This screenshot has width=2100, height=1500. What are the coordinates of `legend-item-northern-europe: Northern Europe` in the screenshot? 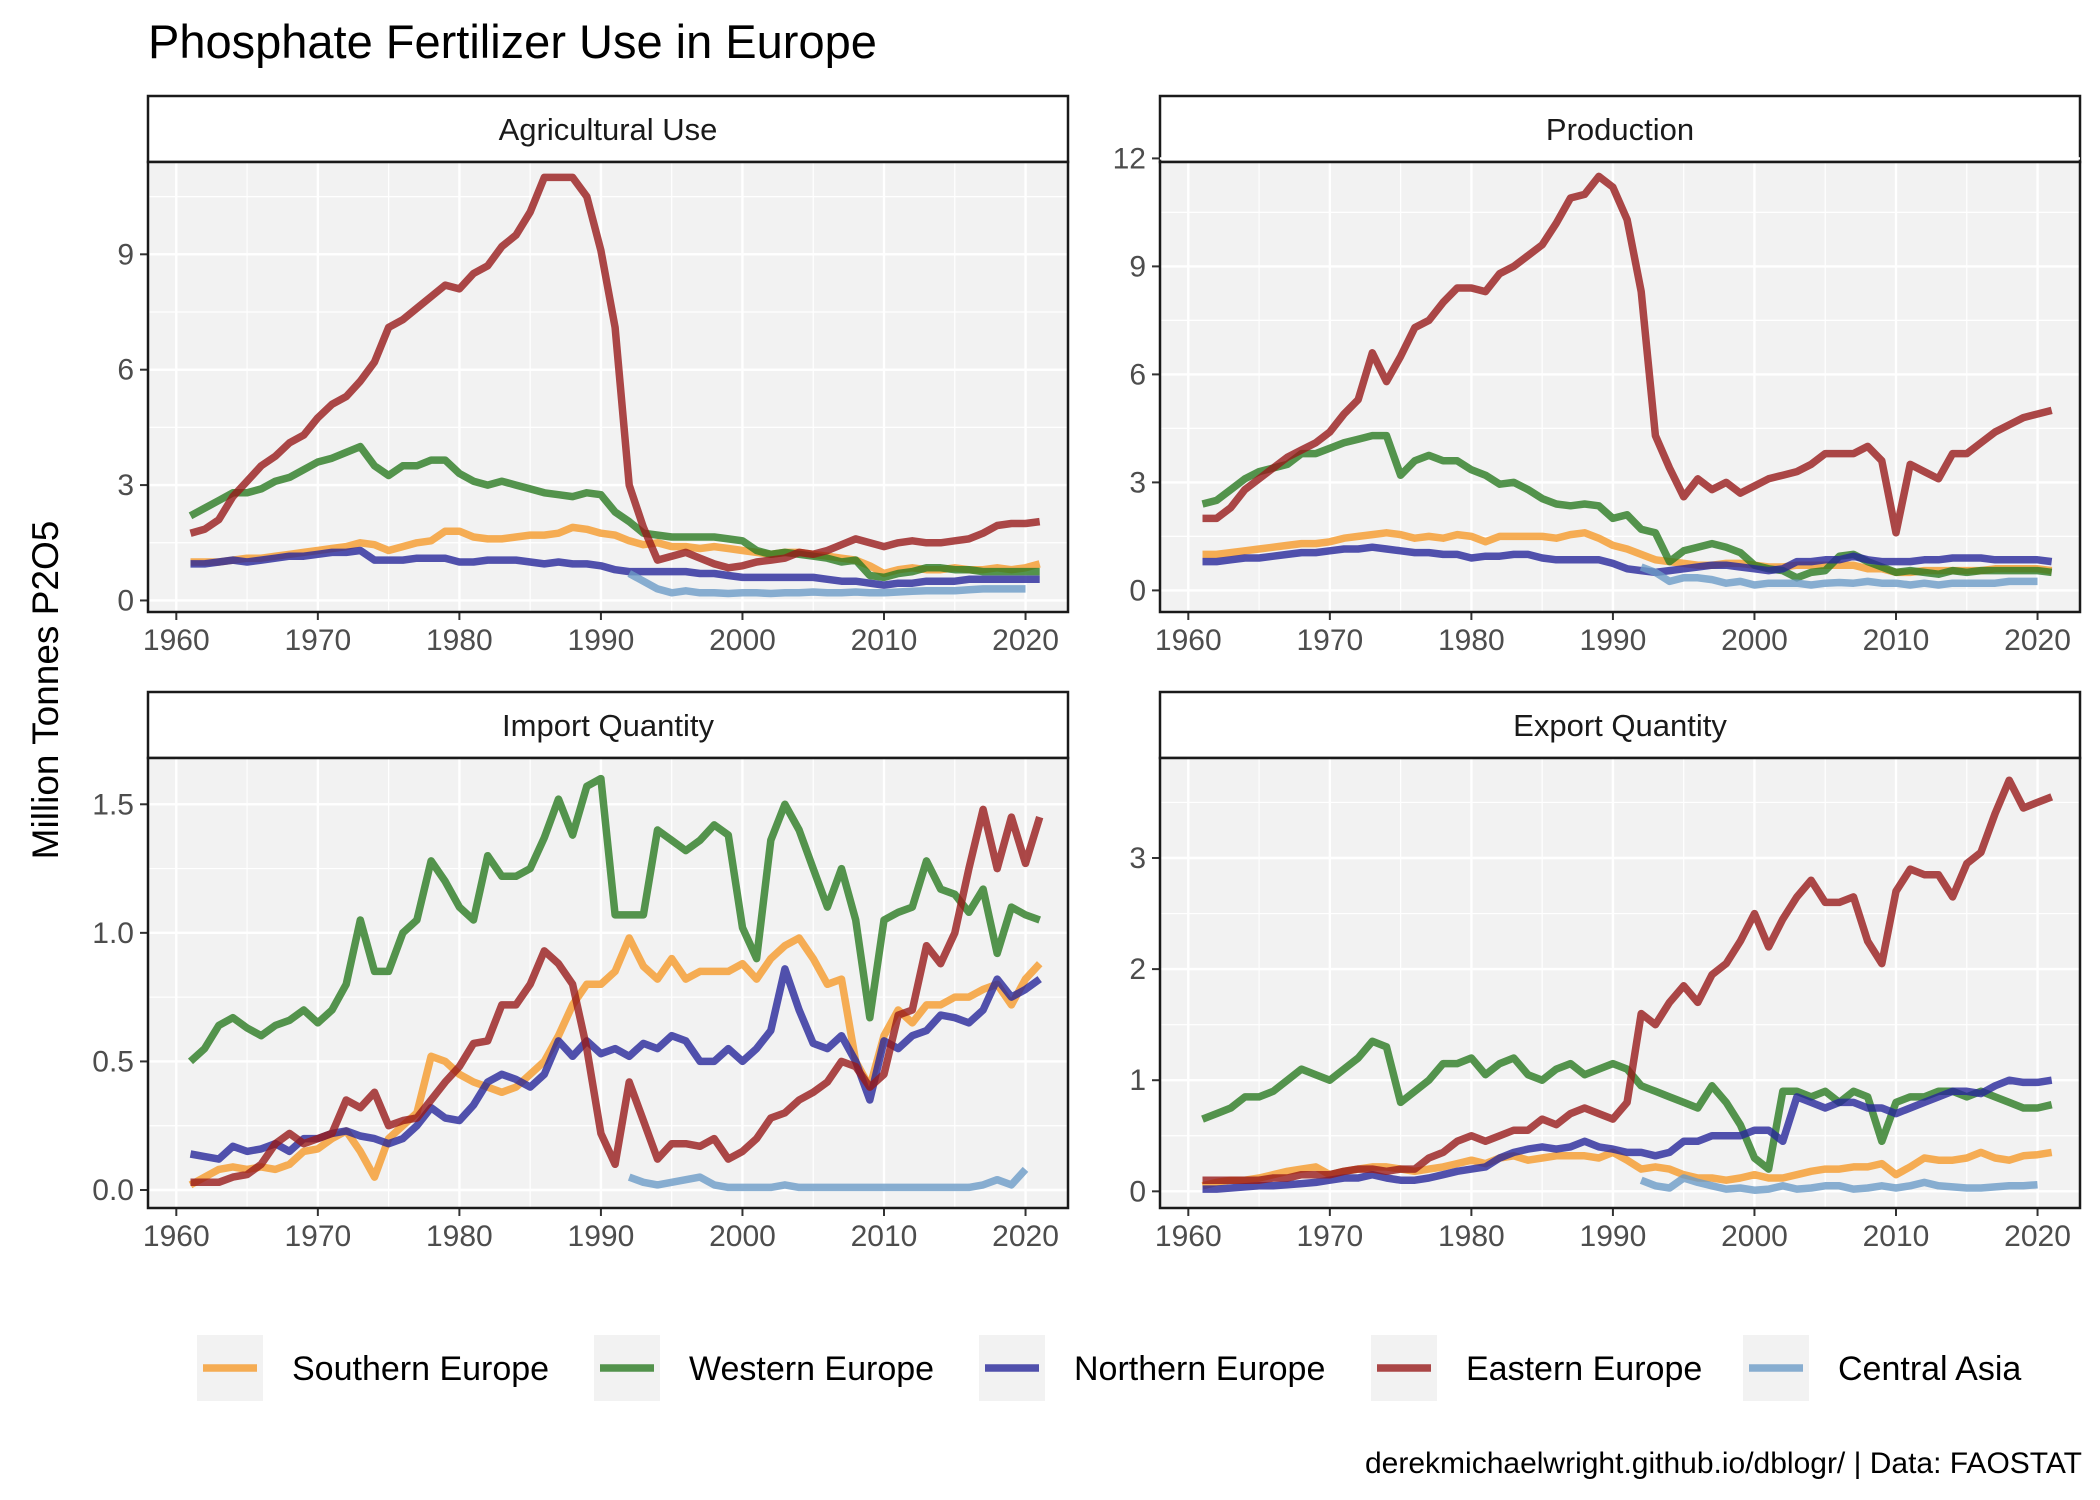 It's located at (1152, 1368).